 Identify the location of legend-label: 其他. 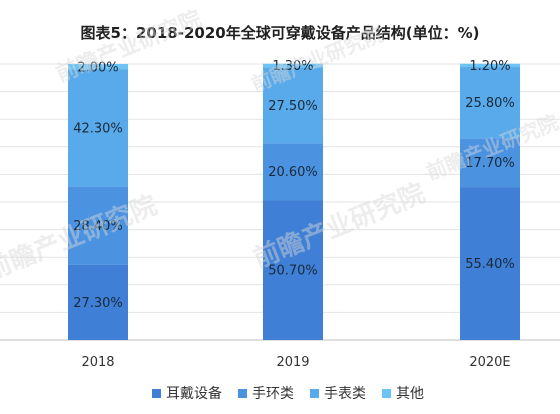
(410, 394).